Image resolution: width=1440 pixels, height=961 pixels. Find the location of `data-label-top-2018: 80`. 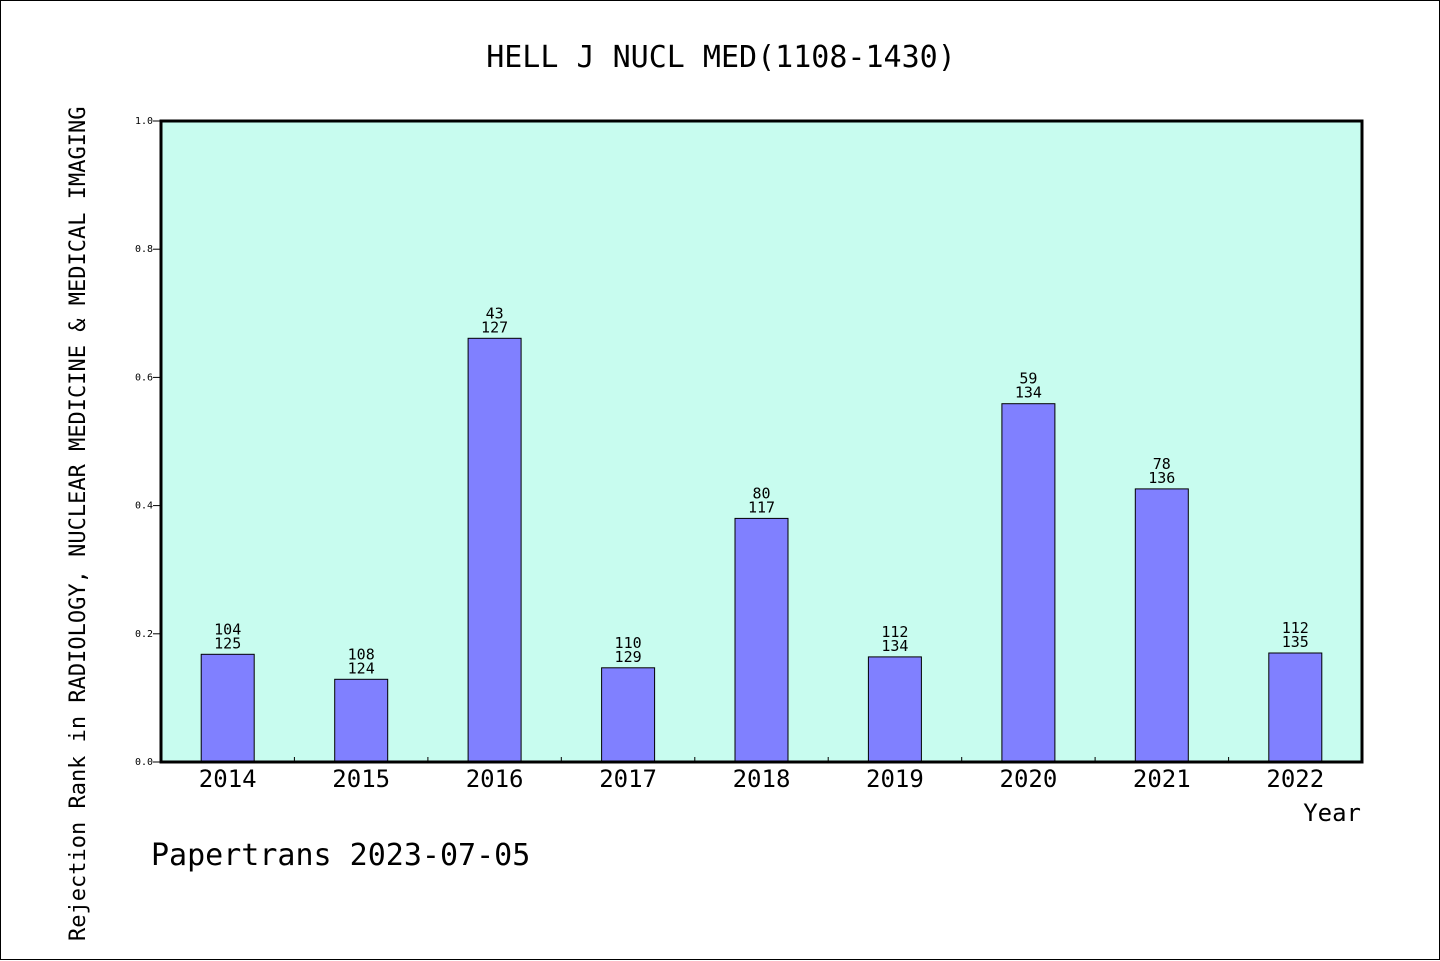

data-label-top-2018: 80 is located at coordinates (761, 493).